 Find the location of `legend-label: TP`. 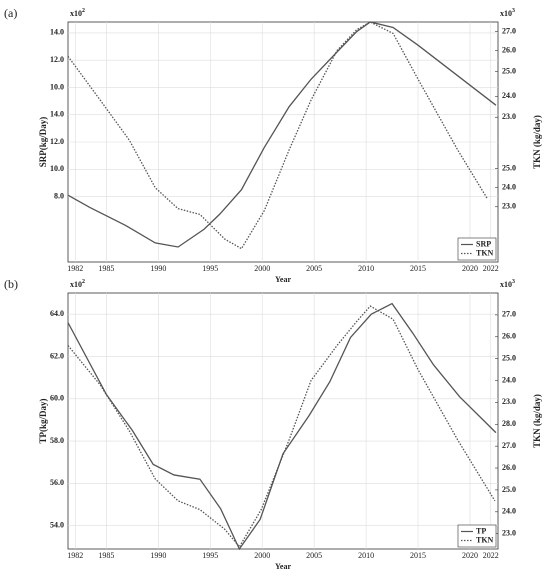

legend-label: TP is located at coordinates (481, 530).